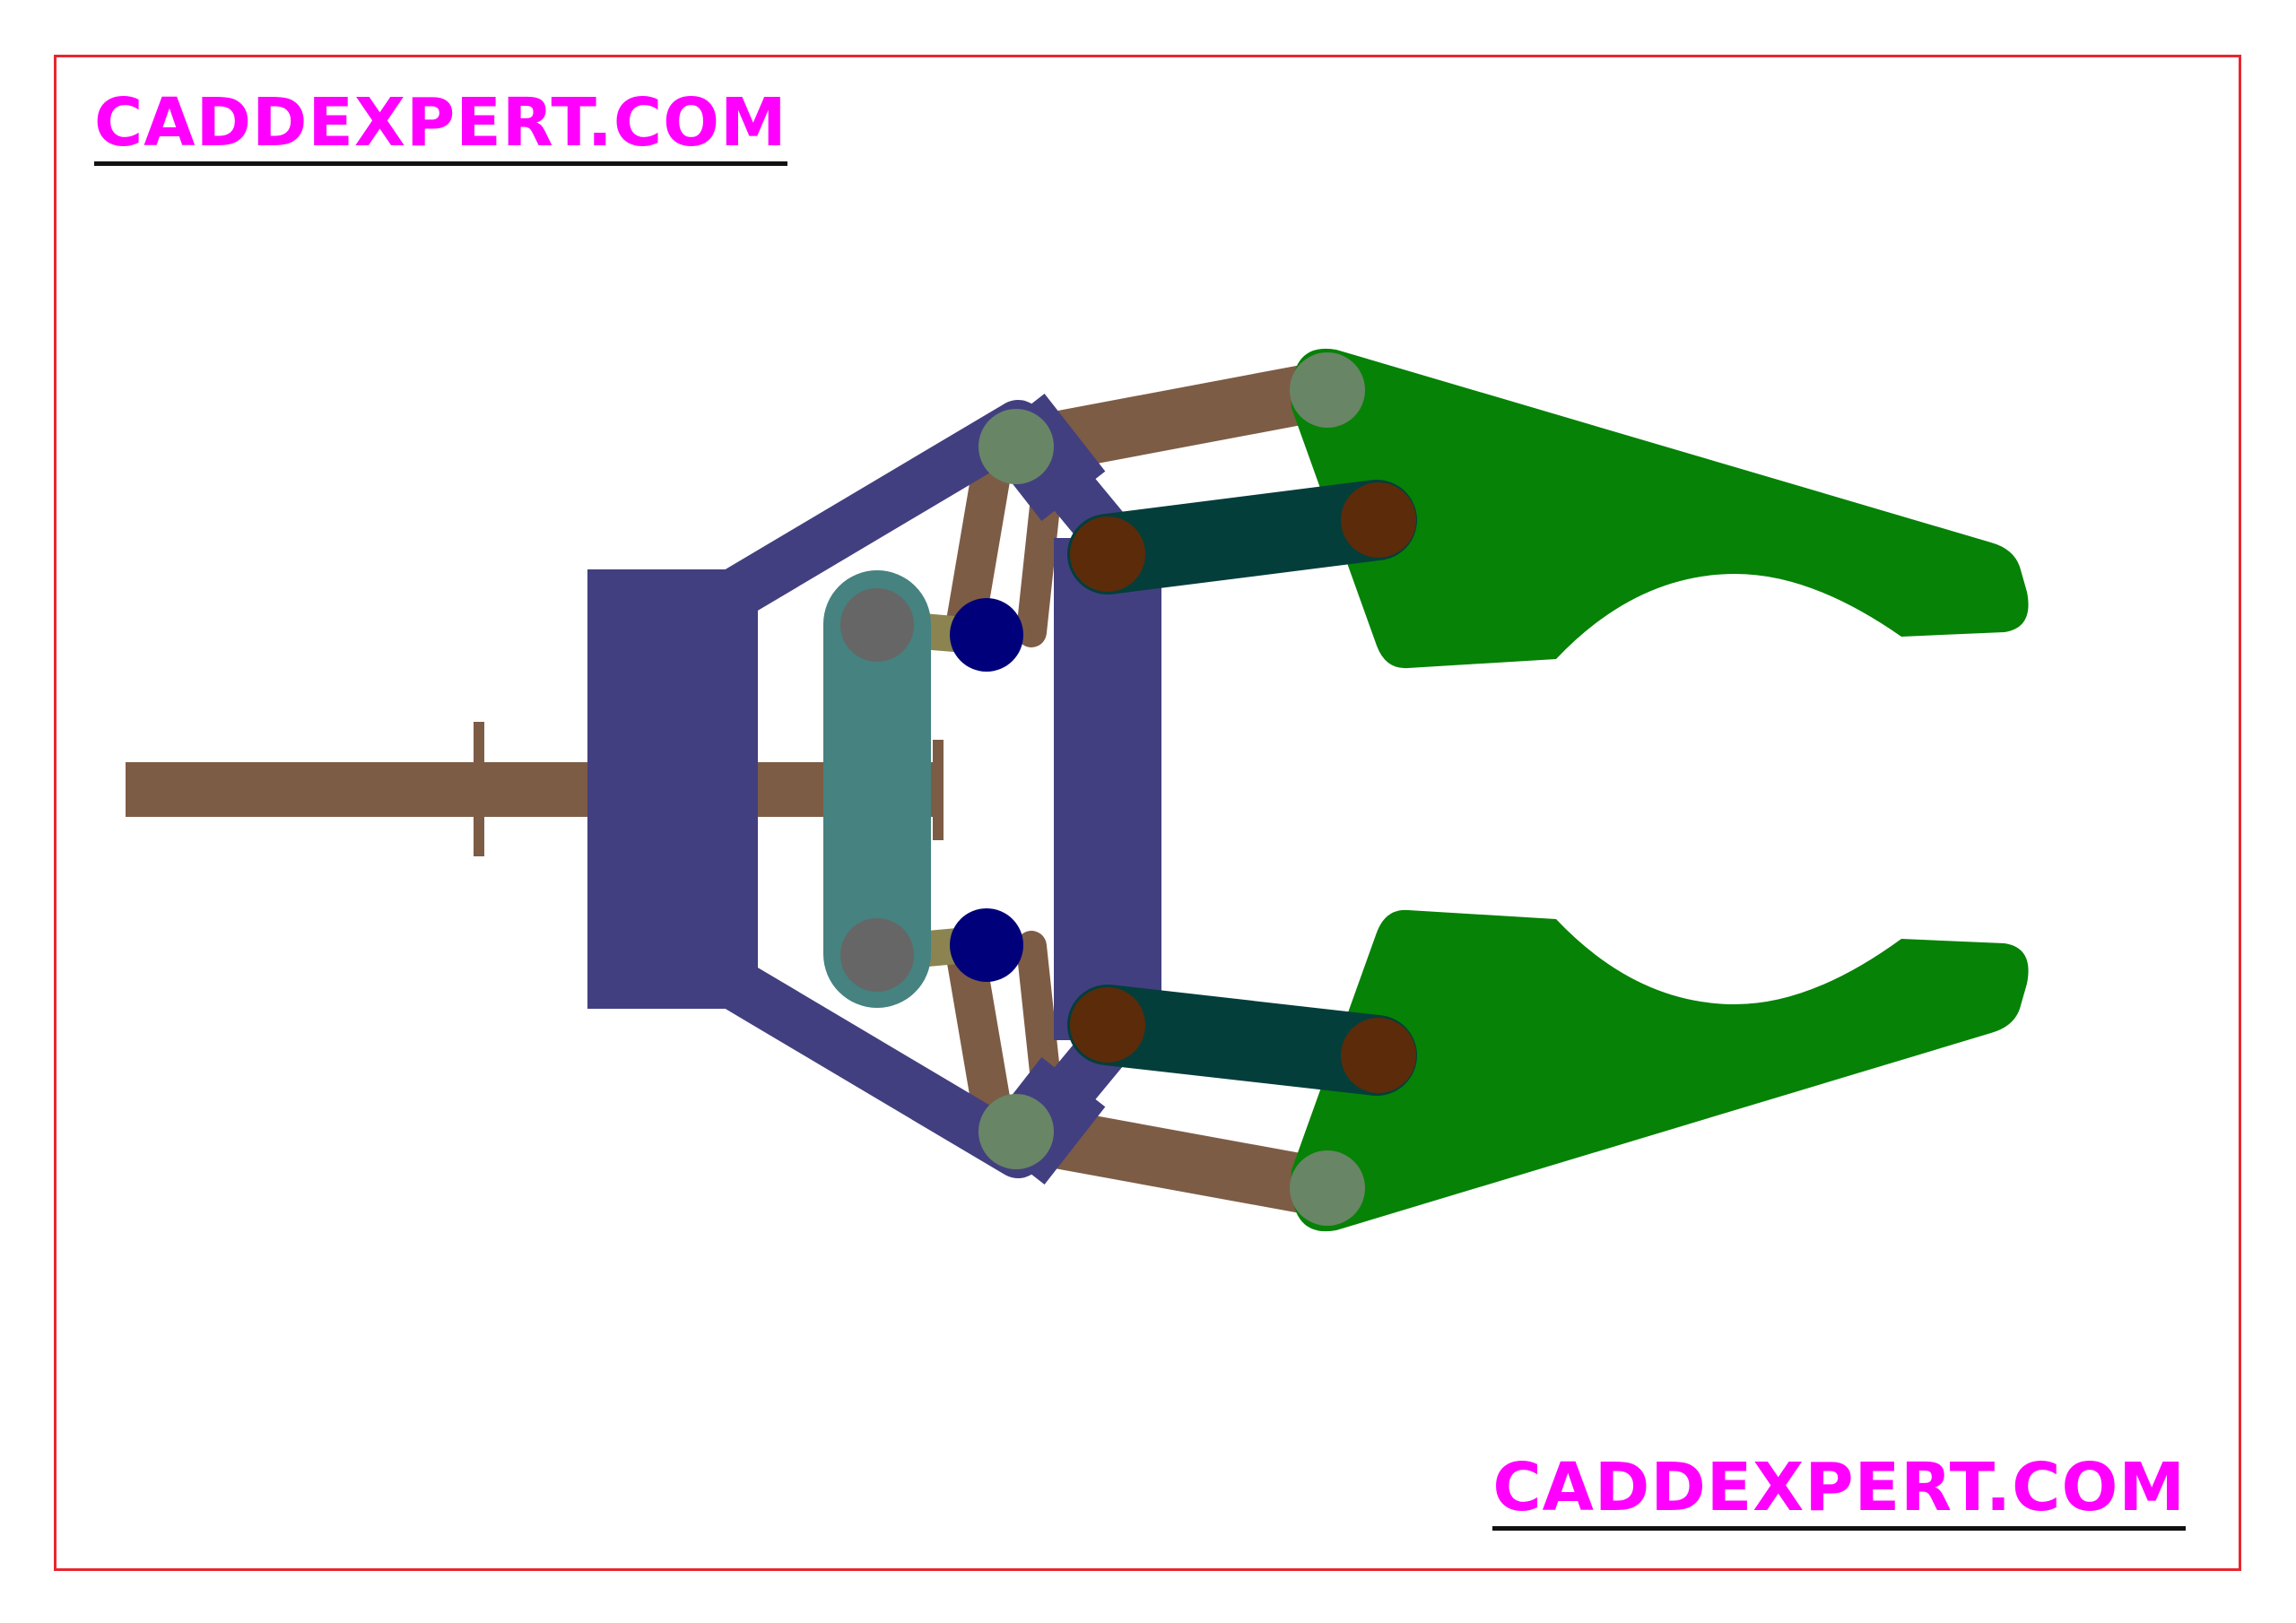  What do you see at coordinates (1038, 569) in the screenshot?
I see `upper-inner-link-right` at bounding box center [1038, 569].